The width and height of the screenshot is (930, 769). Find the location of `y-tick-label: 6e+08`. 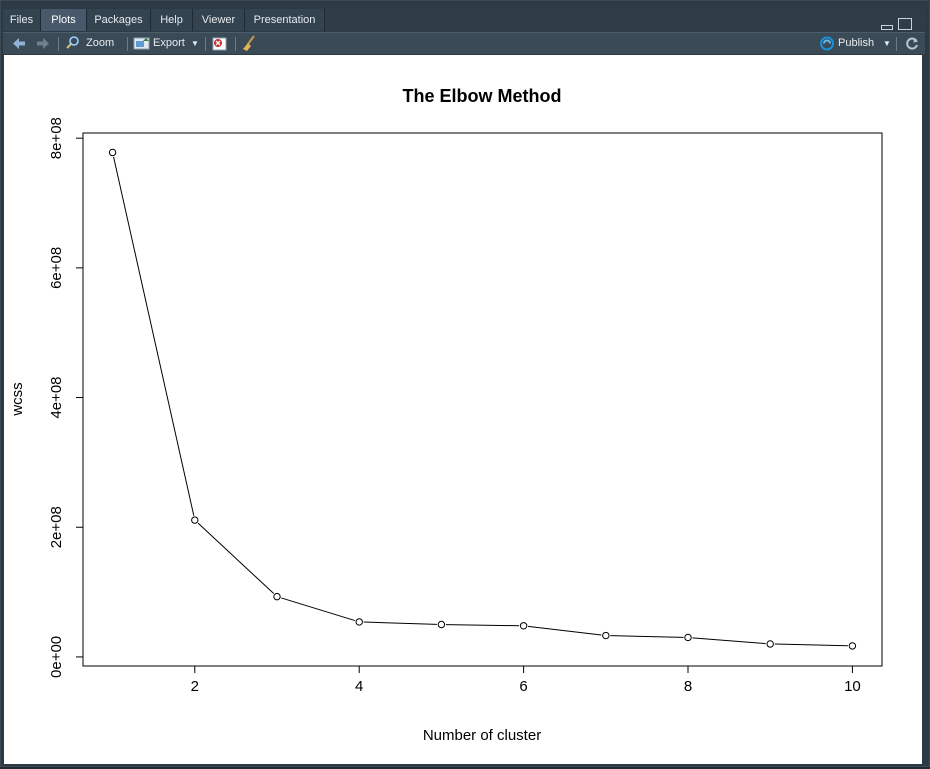

y-tick-label: 6e+08 is located at coordinates (56, 268).